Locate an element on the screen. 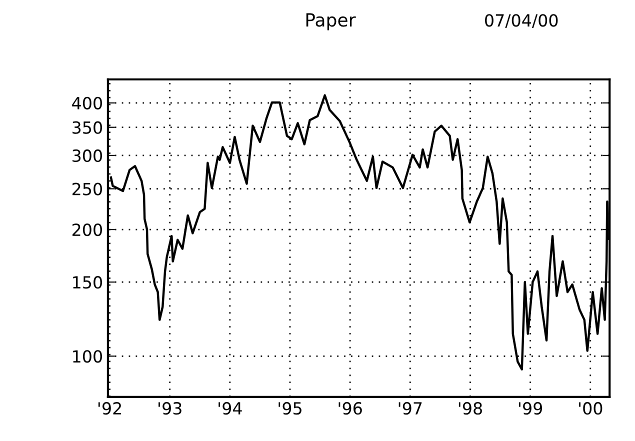 This screenshot has height=441, width=635. text: 07/04/00 is located at coordinates (521, 21).